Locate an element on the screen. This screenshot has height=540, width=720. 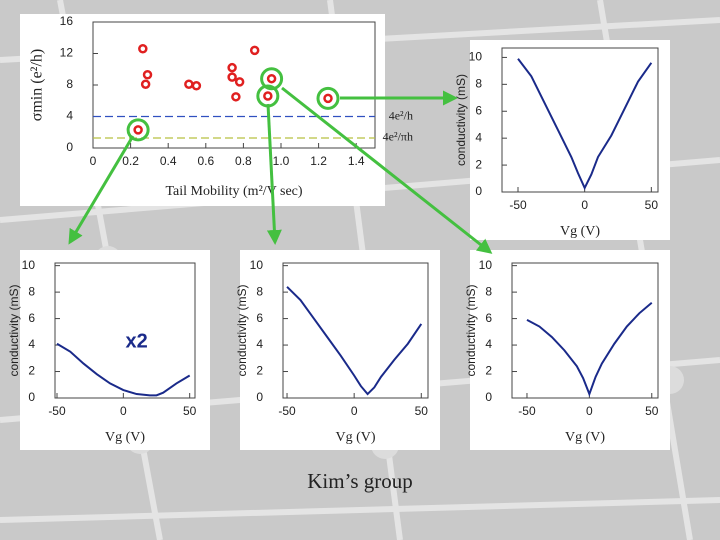
x-tick-label: 1.2 is located at coordinates (318, 161).